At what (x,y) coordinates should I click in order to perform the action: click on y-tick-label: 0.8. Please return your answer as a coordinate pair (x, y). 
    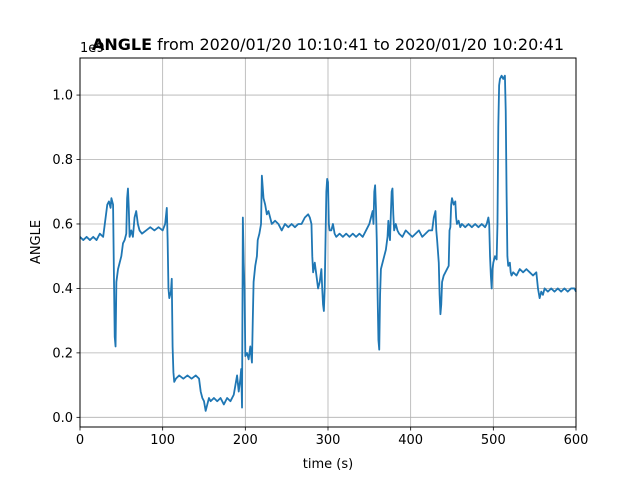
    Looking at the image, I should click on (62, 160).